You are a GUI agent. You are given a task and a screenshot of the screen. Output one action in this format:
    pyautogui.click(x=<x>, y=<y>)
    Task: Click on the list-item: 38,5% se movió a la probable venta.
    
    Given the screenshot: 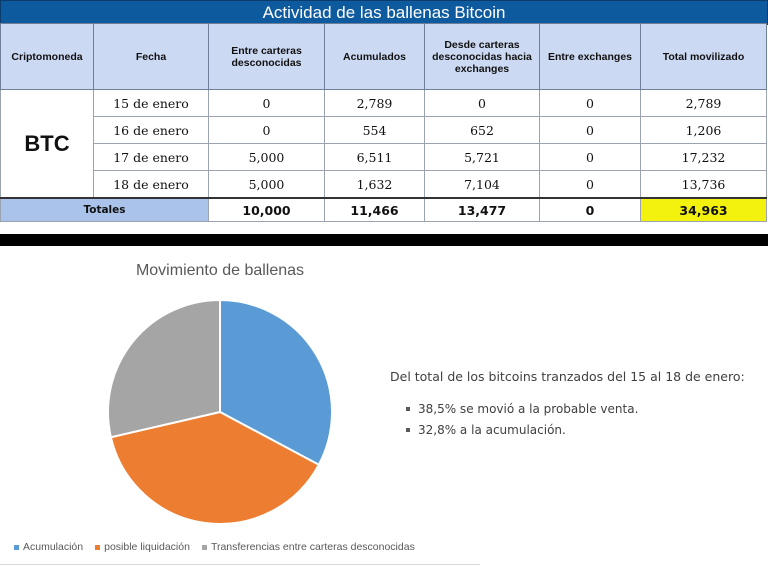 What is the action you would take?
    pyautogui.click(x=575, y=409)
    